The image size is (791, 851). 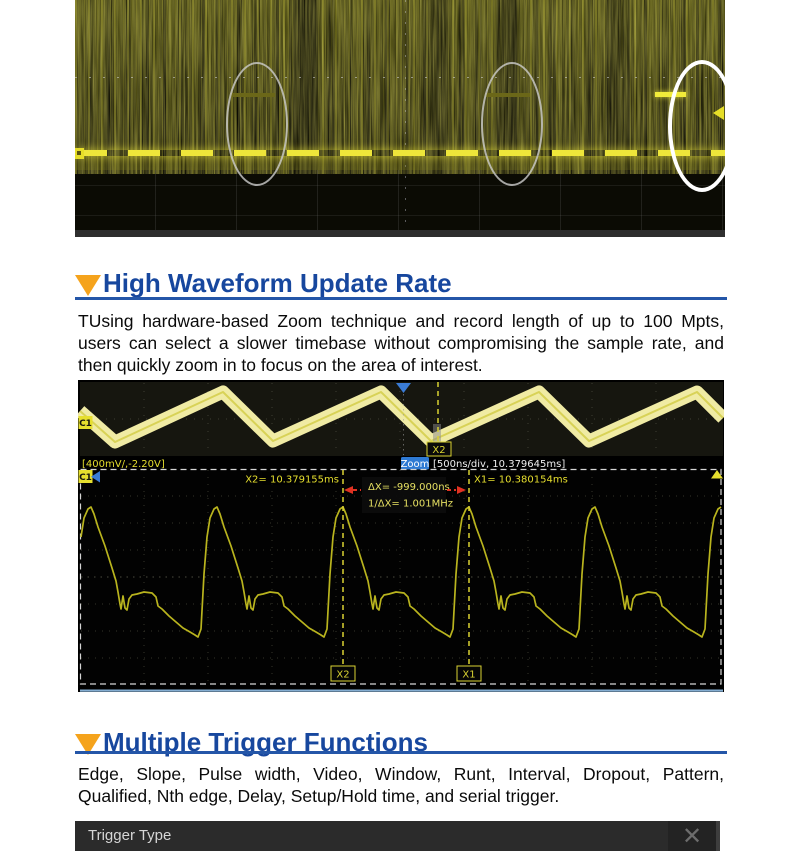 I want to click on inverse-delta-x-readout: 1/ΔX= 1.001MHz, so click(x=410, y=504).